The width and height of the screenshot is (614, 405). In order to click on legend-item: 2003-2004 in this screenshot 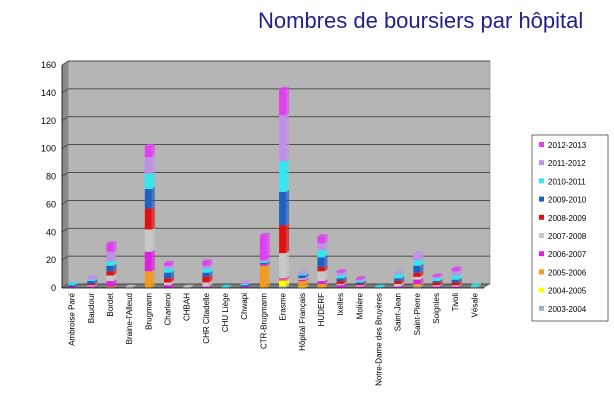, I will do `click(563, 309)`.